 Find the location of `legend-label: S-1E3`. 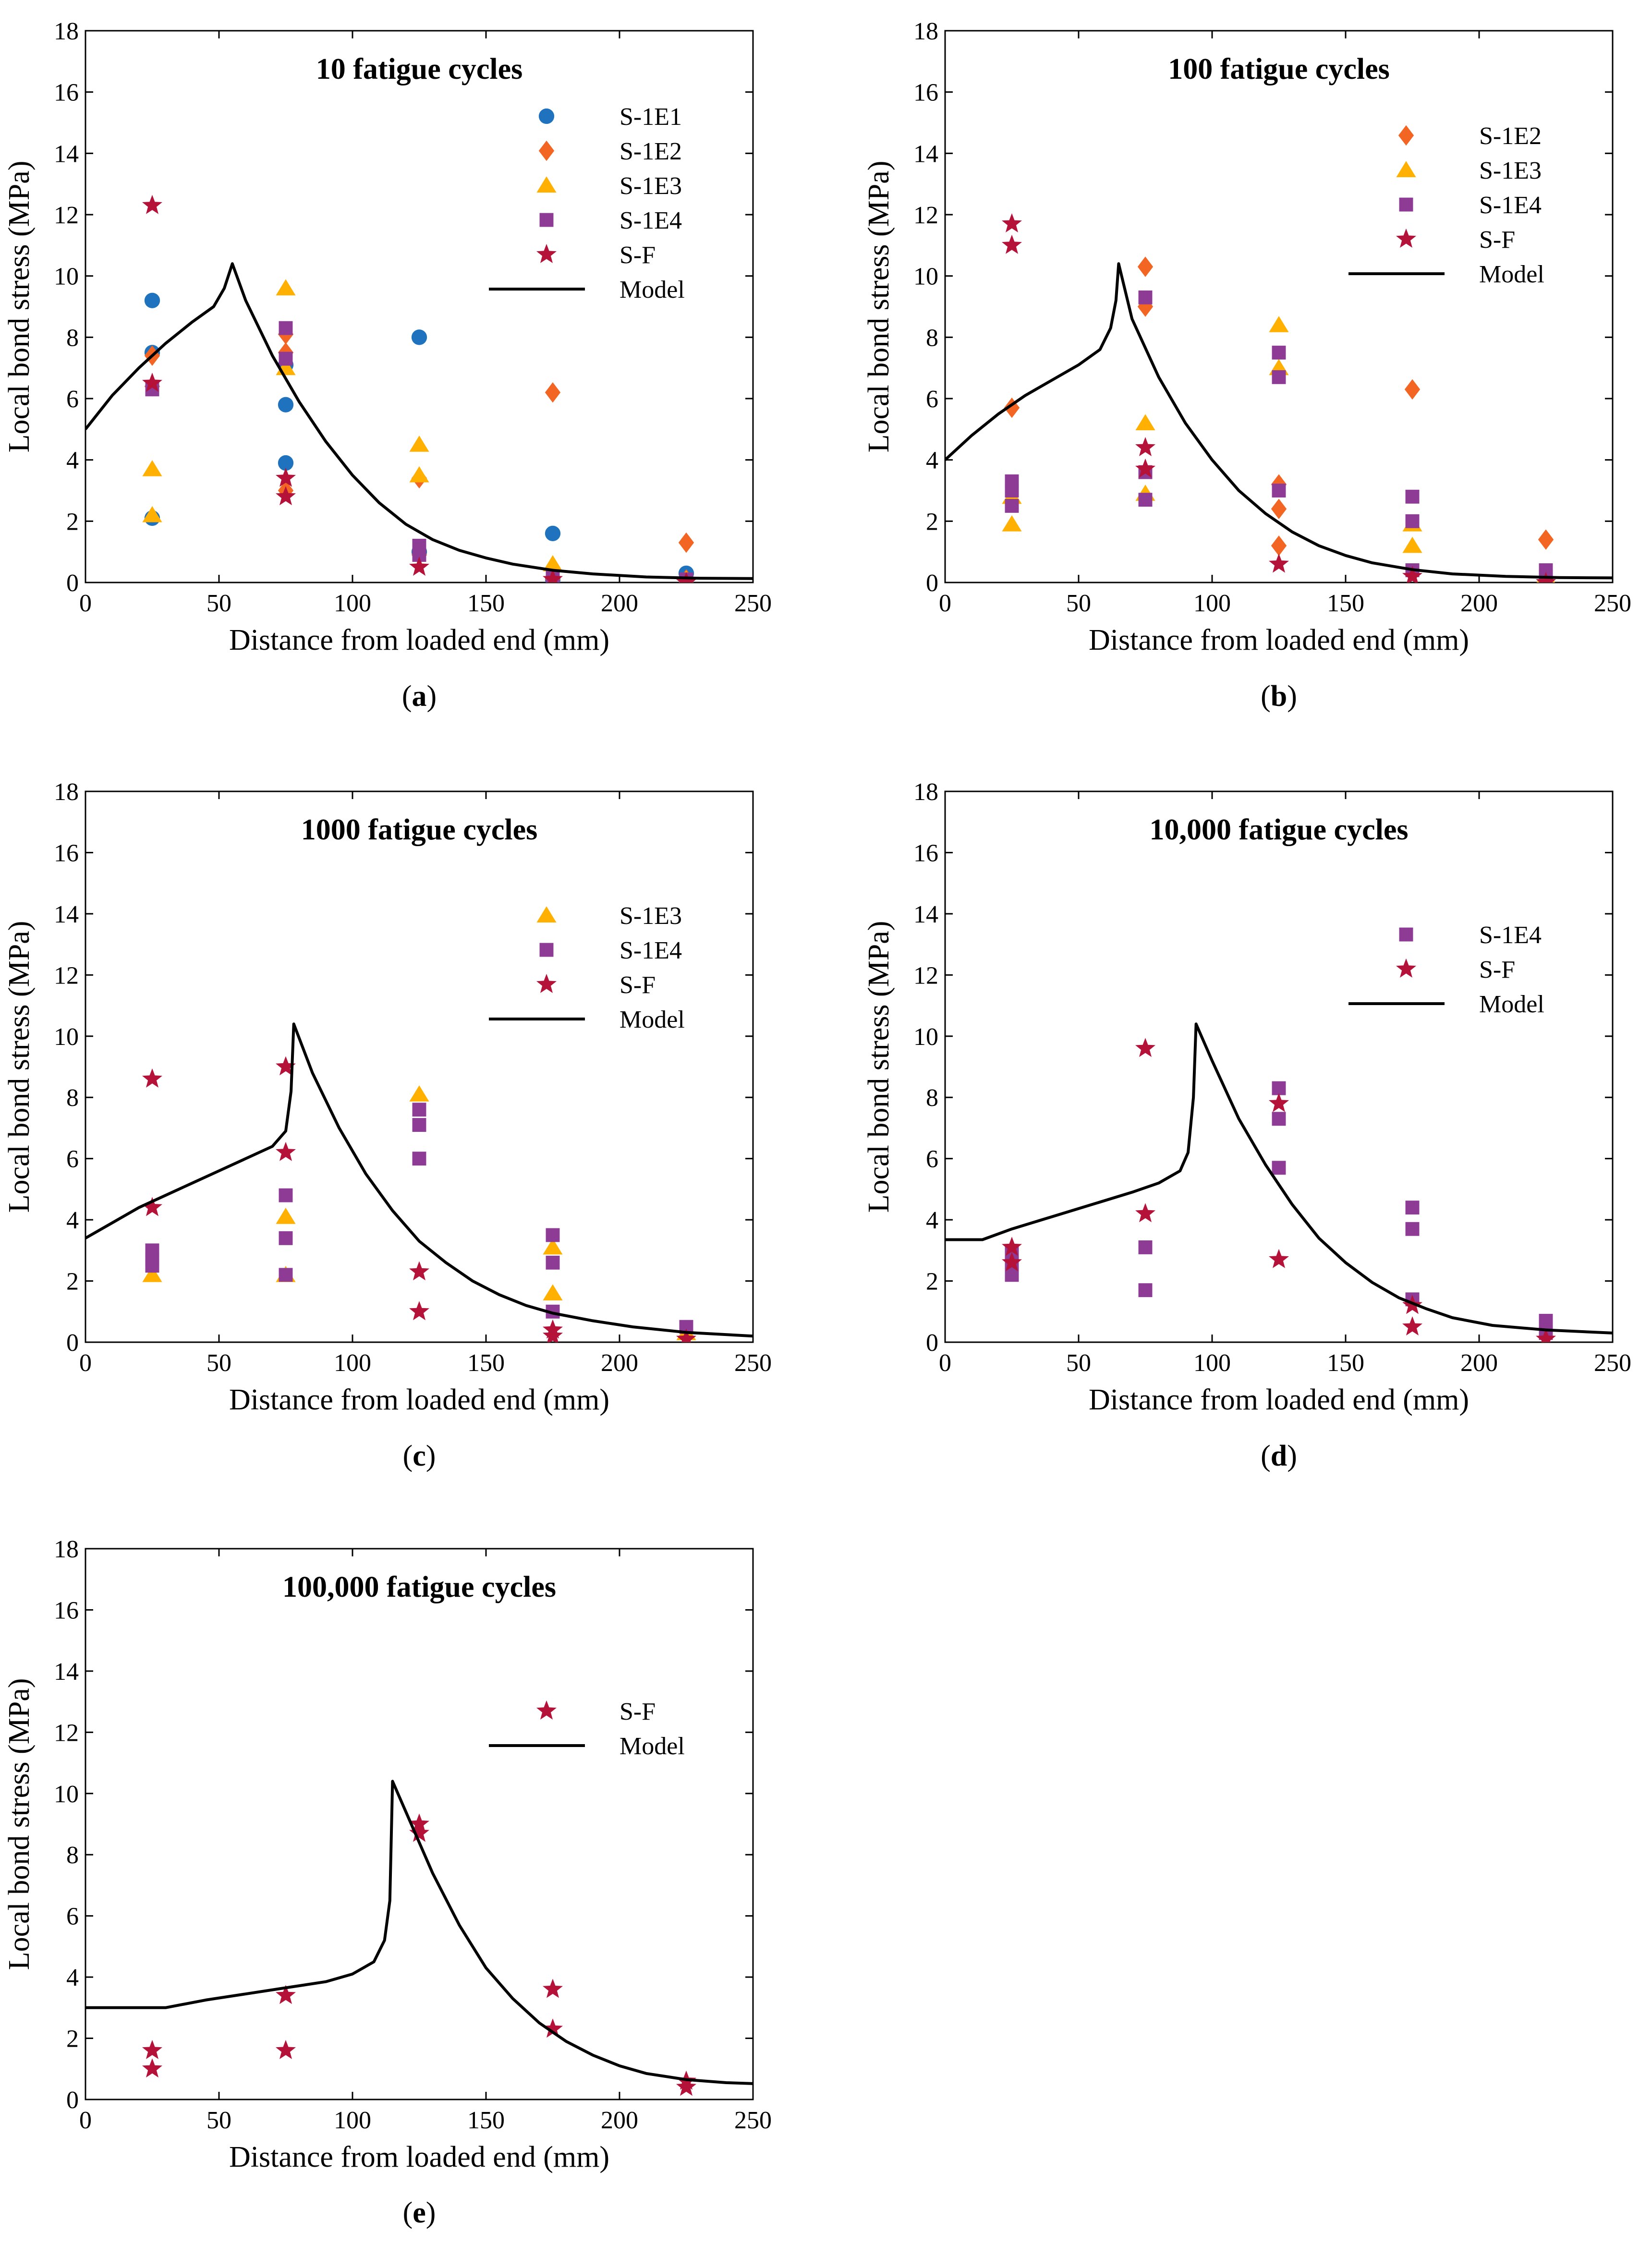

legend-label: S-1E3 is located at coordinates (651, 916).